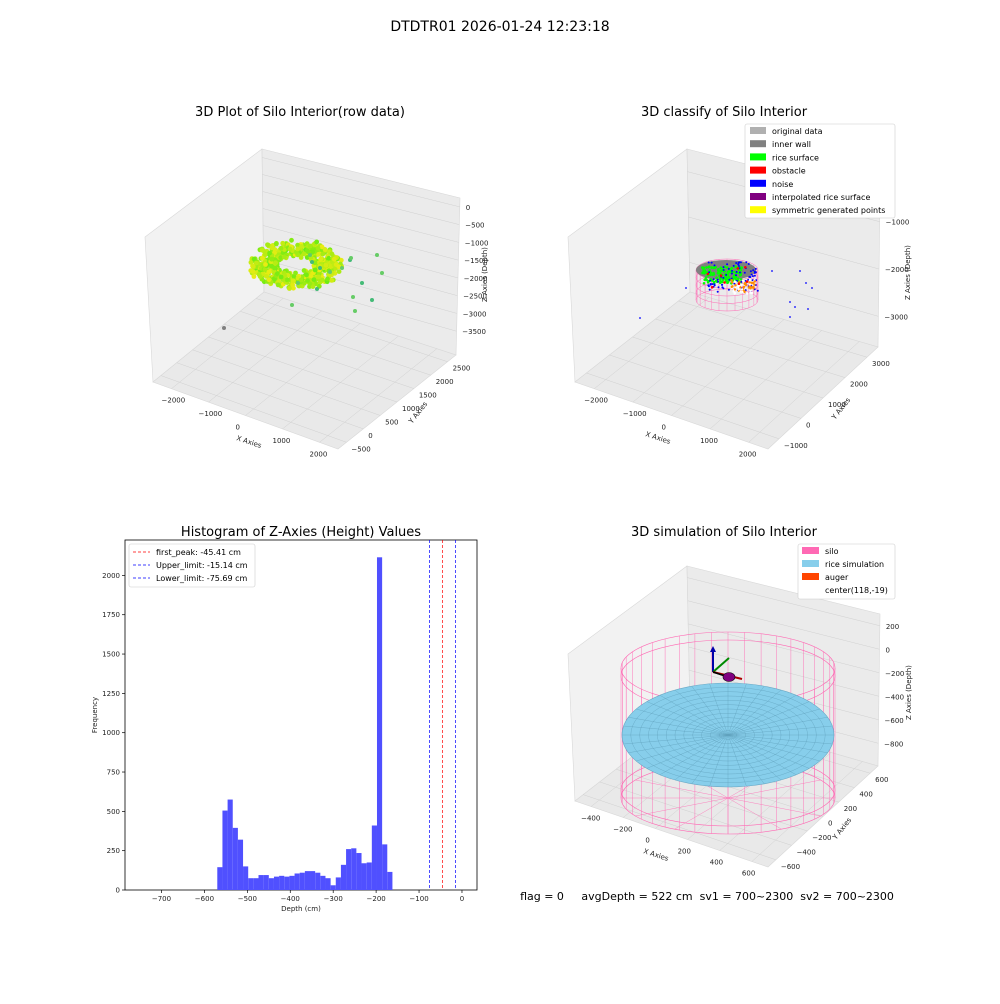 This screenshot has height=1004, width=1000. Describe the element at coordinates (893, 744) in the screenshot. I see `z-tick-label: −800` at that location.